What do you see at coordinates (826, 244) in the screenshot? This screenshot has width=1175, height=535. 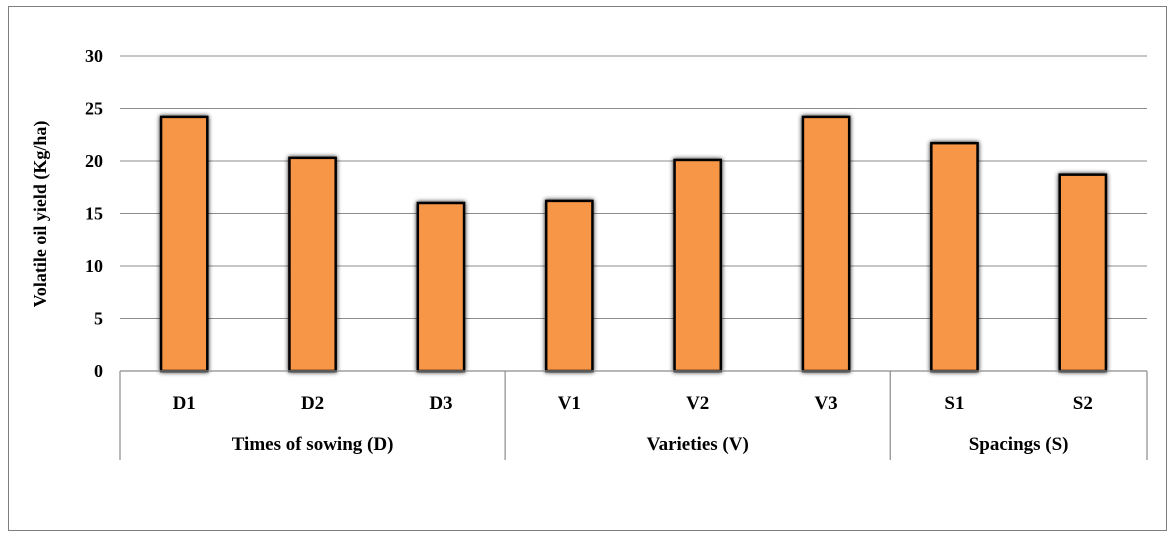 I see `bar-v3` at bounding box center [826, 244].